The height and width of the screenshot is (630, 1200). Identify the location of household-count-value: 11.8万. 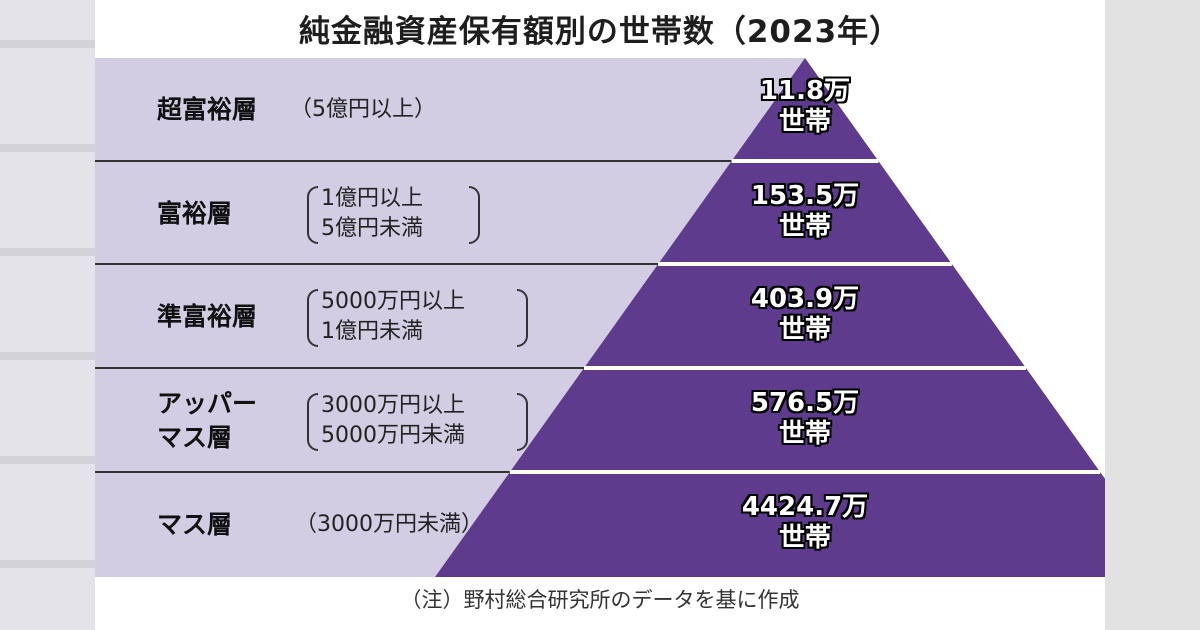
(805, 91).